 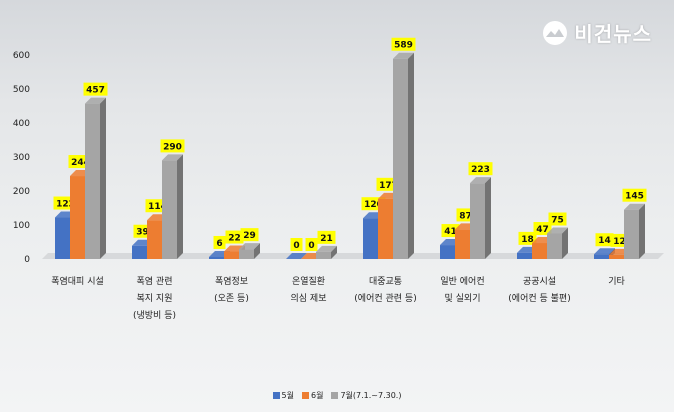 I want to click on y-tick-label: 500, so click(x=21, y=90).